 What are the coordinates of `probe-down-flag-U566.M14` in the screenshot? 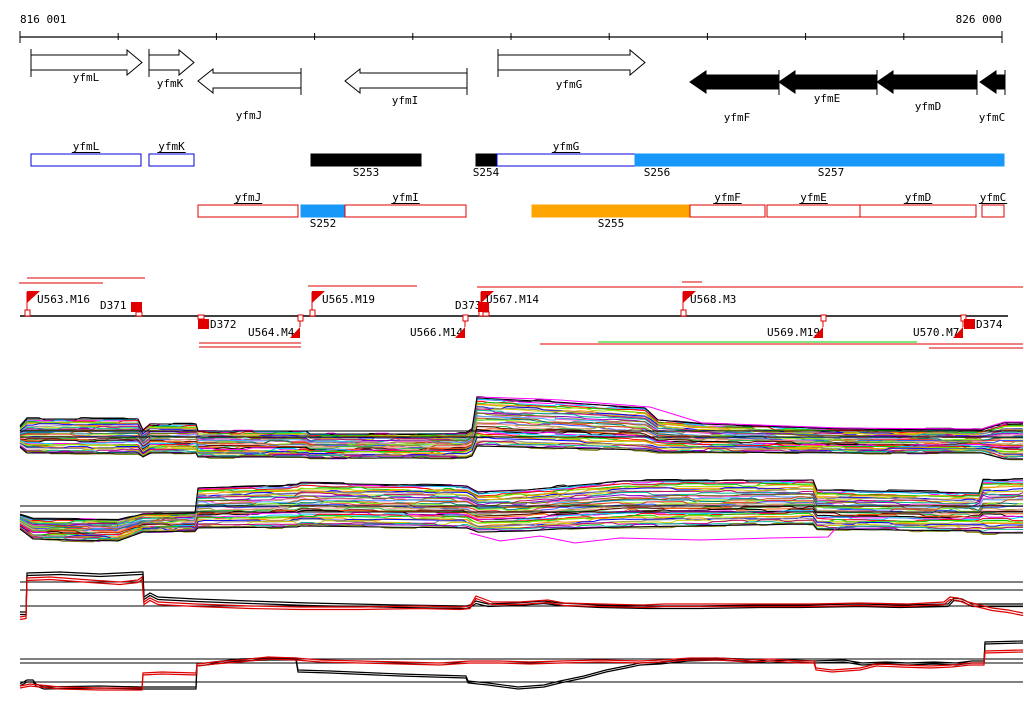 It's located at (460, 332).